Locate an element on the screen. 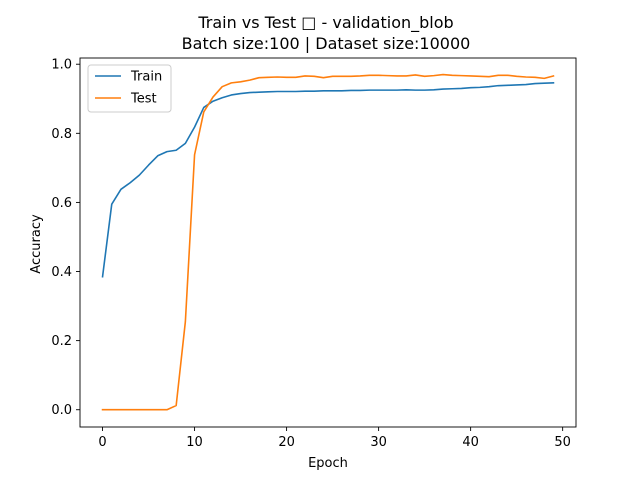 This screenshot has height=480, width=640. legend: Train Test is located at coordinates (129, 88).